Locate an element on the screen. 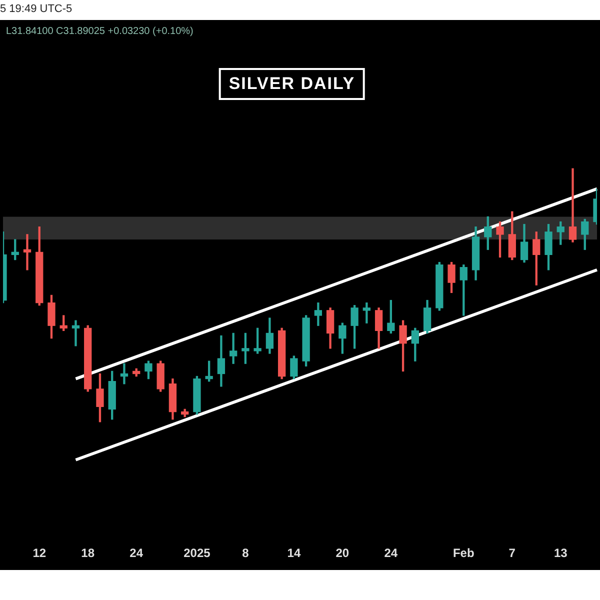 Image resolution: width=600 pixels, height=600 pixels. x-tick-label: 12 is located at coordinates (39, 553).